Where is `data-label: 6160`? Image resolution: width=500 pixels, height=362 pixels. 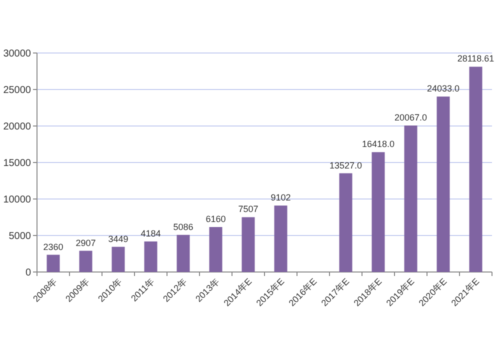 data-label: 6160 is located at coordinates (216, 219).